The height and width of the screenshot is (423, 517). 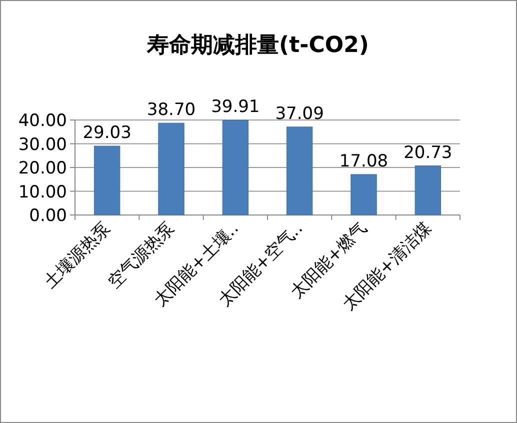 I want to click on data-label: 37.09, so click(x=299, y=114).